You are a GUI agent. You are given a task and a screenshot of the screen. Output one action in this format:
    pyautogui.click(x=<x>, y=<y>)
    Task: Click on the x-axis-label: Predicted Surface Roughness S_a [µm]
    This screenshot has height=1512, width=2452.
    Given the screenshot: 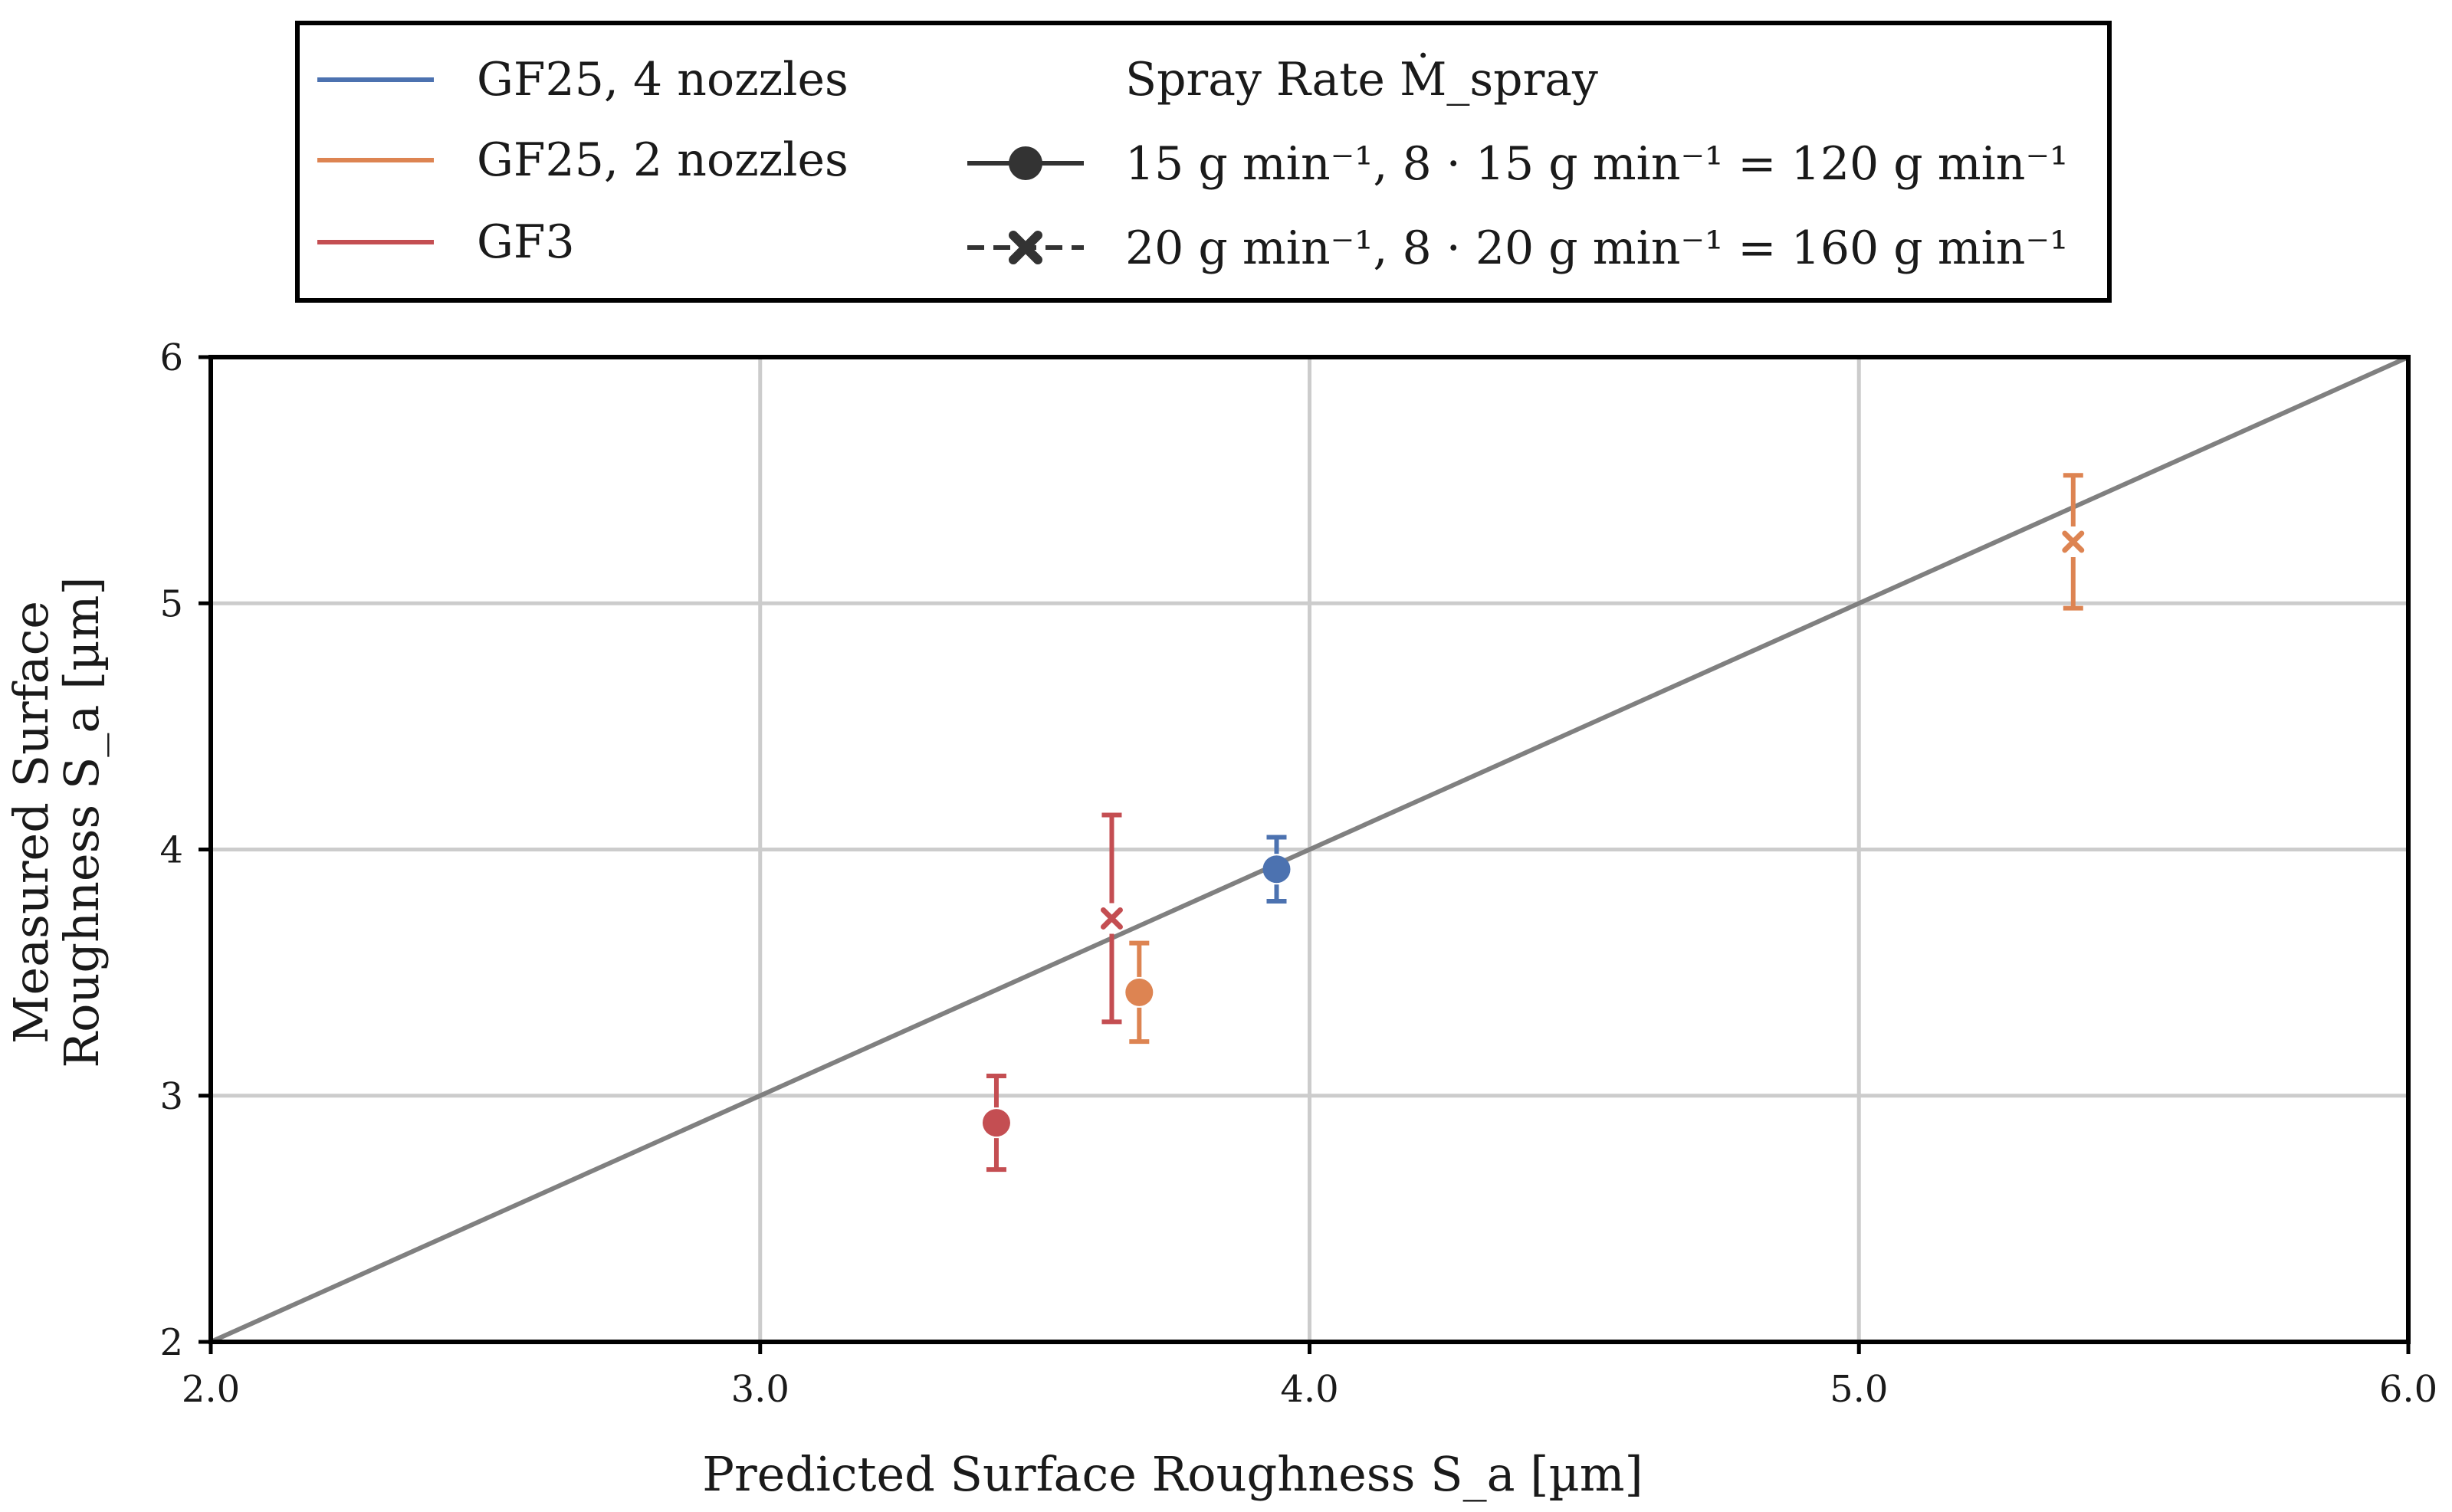 What is the action you would take?
    pyautogui.click(x=1172, y=1474)
    